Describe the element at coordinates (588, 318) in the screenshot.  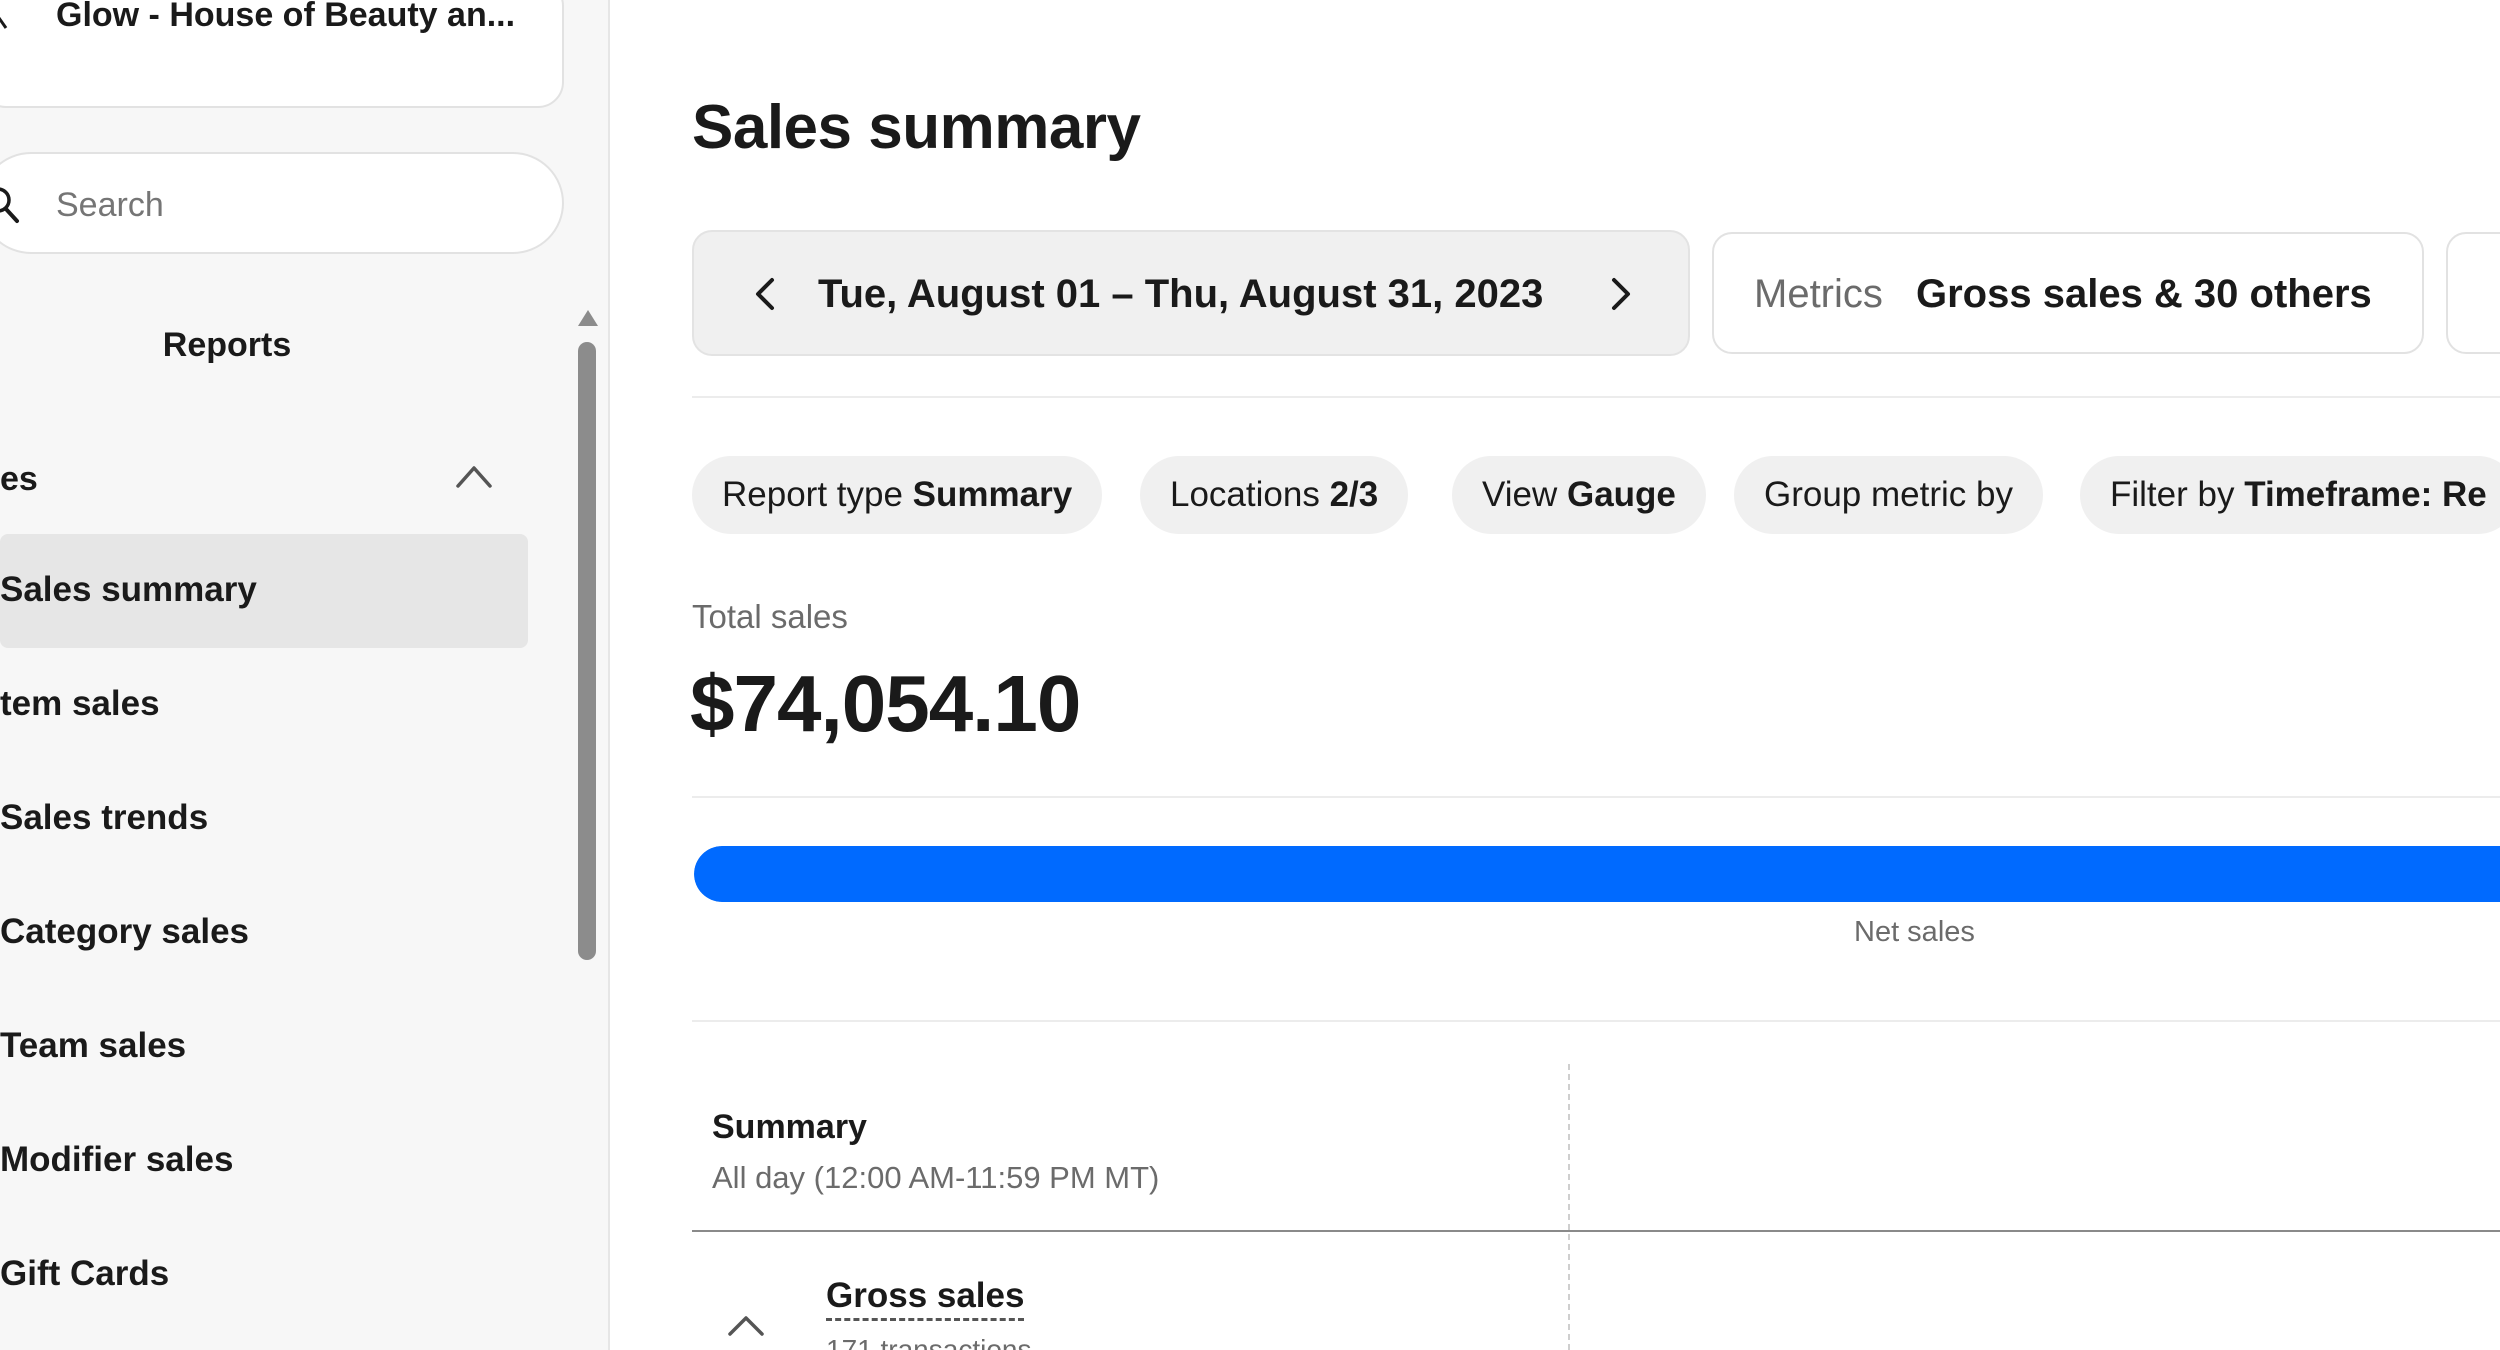
I see `triangle-up-icon` at that location.